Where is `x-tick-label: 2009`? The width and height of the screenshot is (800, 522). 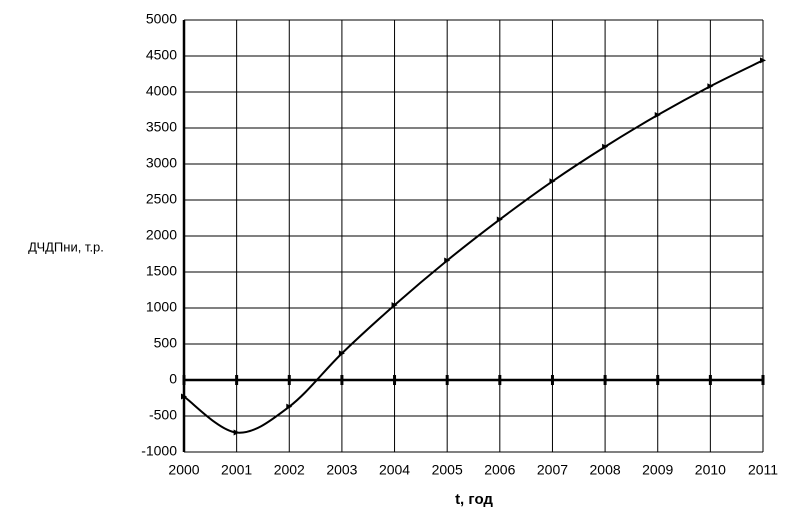
x-tick-label: 2009 is located at coordinates (657, 470).